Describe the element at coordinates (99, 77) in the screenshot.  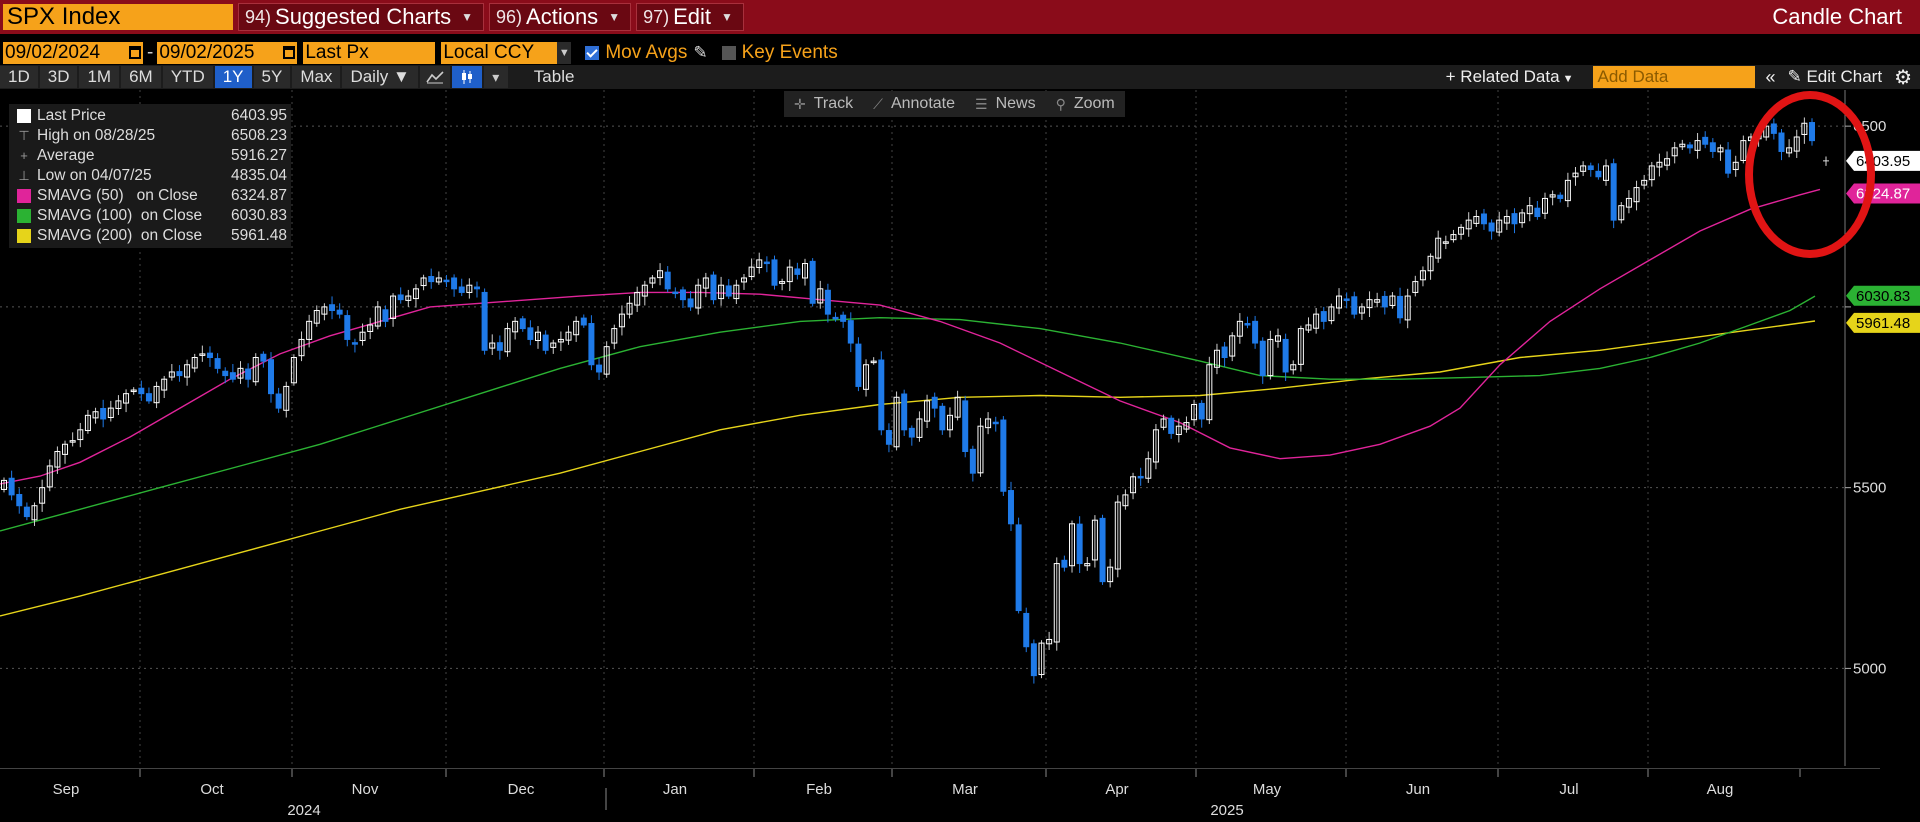
I see `period-1m-button: 1M` at that location.